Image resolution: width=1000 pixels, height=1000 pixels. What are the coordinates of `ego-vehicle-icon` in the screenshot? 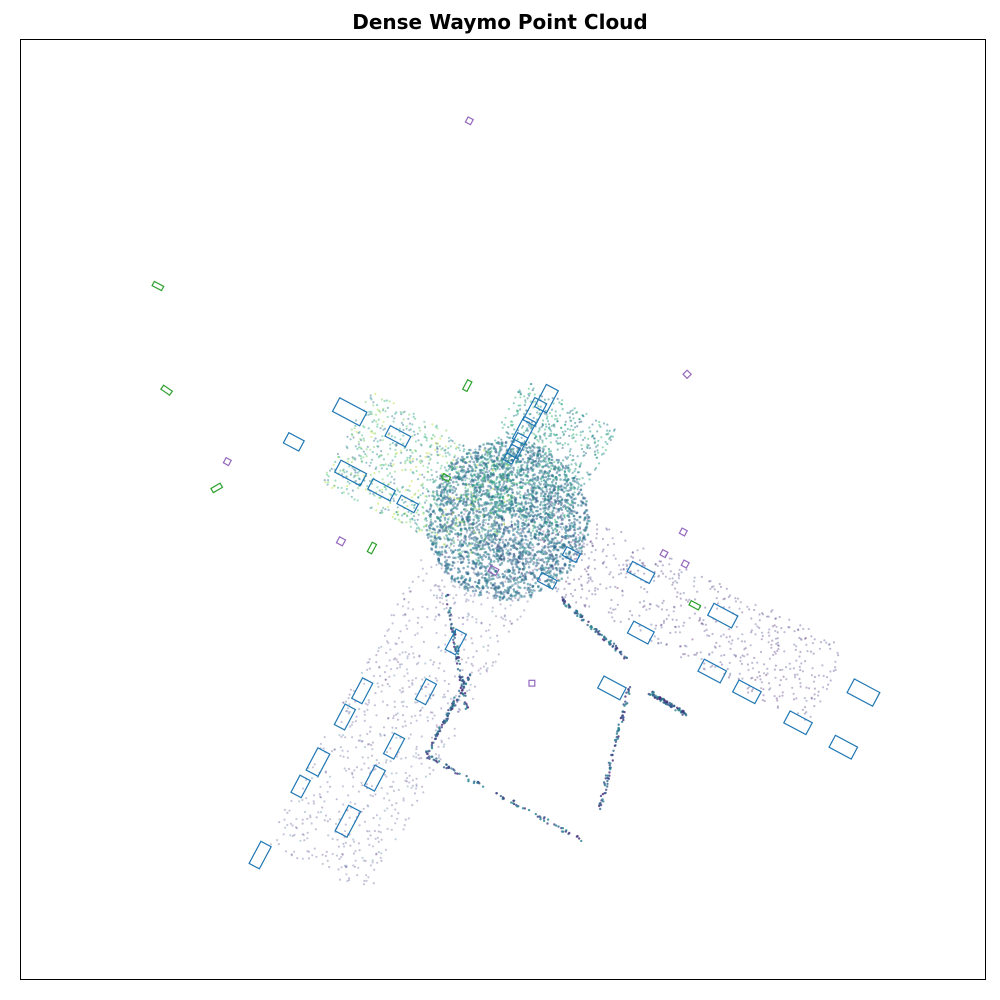 It's located at (507, 520).